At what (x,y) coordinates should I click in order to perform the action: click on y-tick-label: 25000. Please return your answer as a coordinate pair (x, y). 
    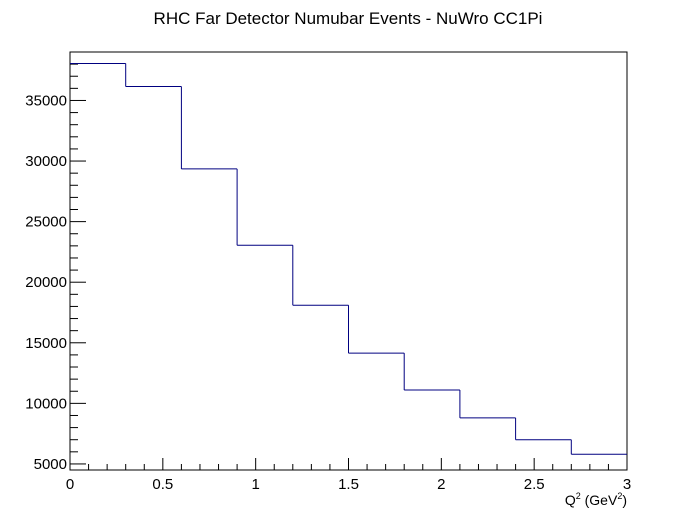
    Looking at the image, I should click on (46, 222).